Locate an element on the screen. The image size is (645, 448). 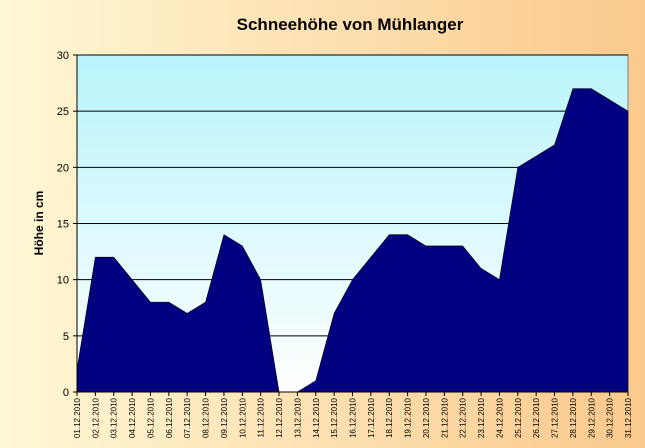
x-tick-label: 26.12.2010 is located at coordinates (536, 417).